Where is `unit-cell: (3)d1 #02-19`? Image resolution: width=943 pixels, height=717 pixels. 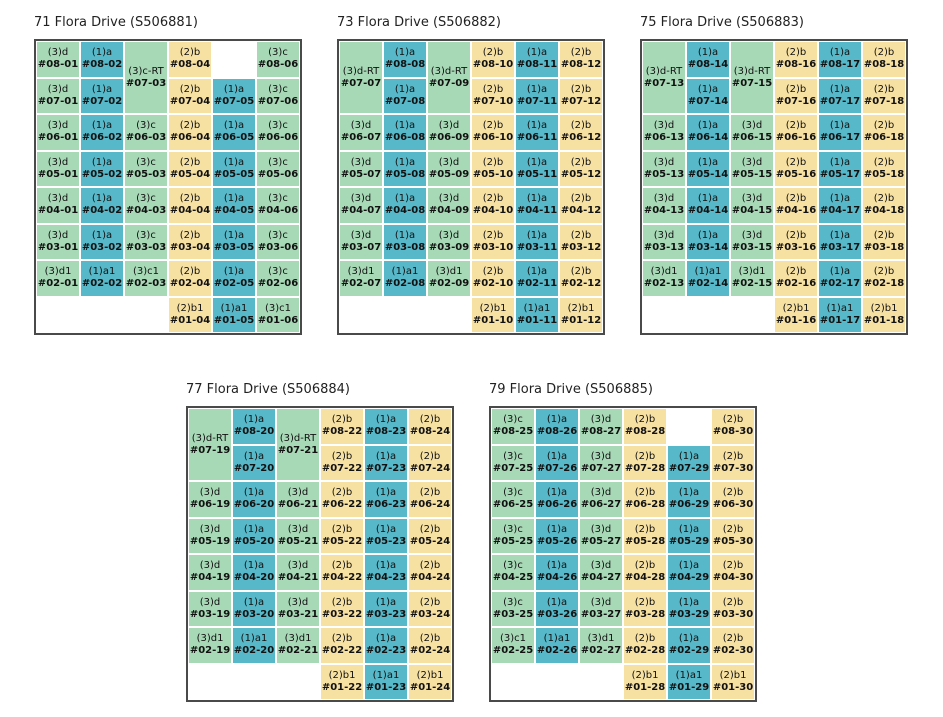
unit-cell: (3)d1 #02-19 is located at coordinates (210, 645).